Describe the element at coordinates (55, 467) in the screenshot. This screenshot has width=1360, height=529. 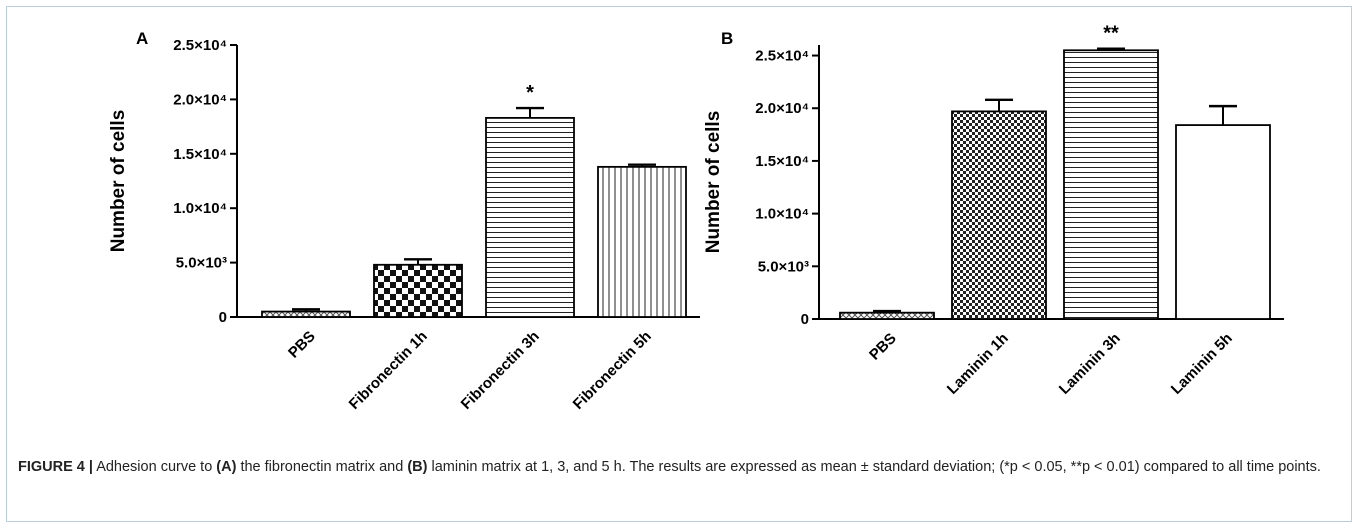
I see `caption-label: FIGURE 4 |` at that location.